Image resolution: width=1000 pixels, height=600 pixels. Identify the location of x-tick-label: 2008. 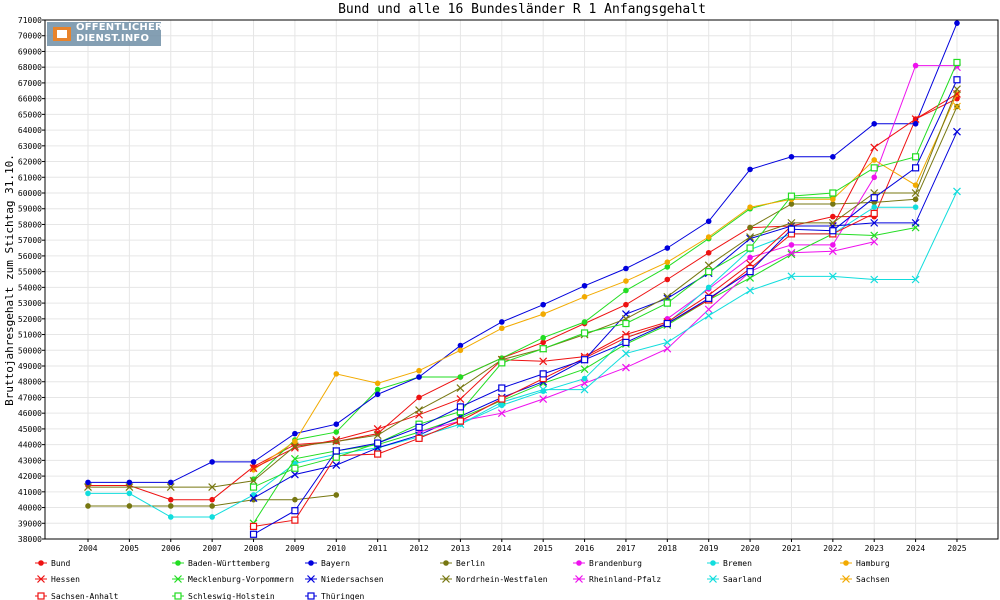
(253, 548).